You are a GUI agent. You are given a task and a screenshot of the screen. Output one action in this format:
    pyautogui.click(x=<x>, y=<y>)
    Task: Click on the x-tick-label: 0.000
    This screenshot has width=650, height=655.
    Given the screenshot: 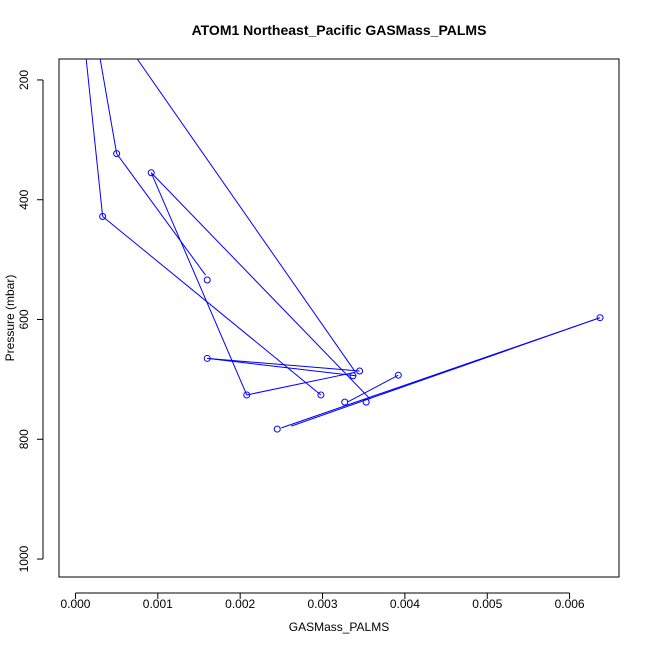 What is the action you would take?
    pyautogui.click(x=75, y=604)
    